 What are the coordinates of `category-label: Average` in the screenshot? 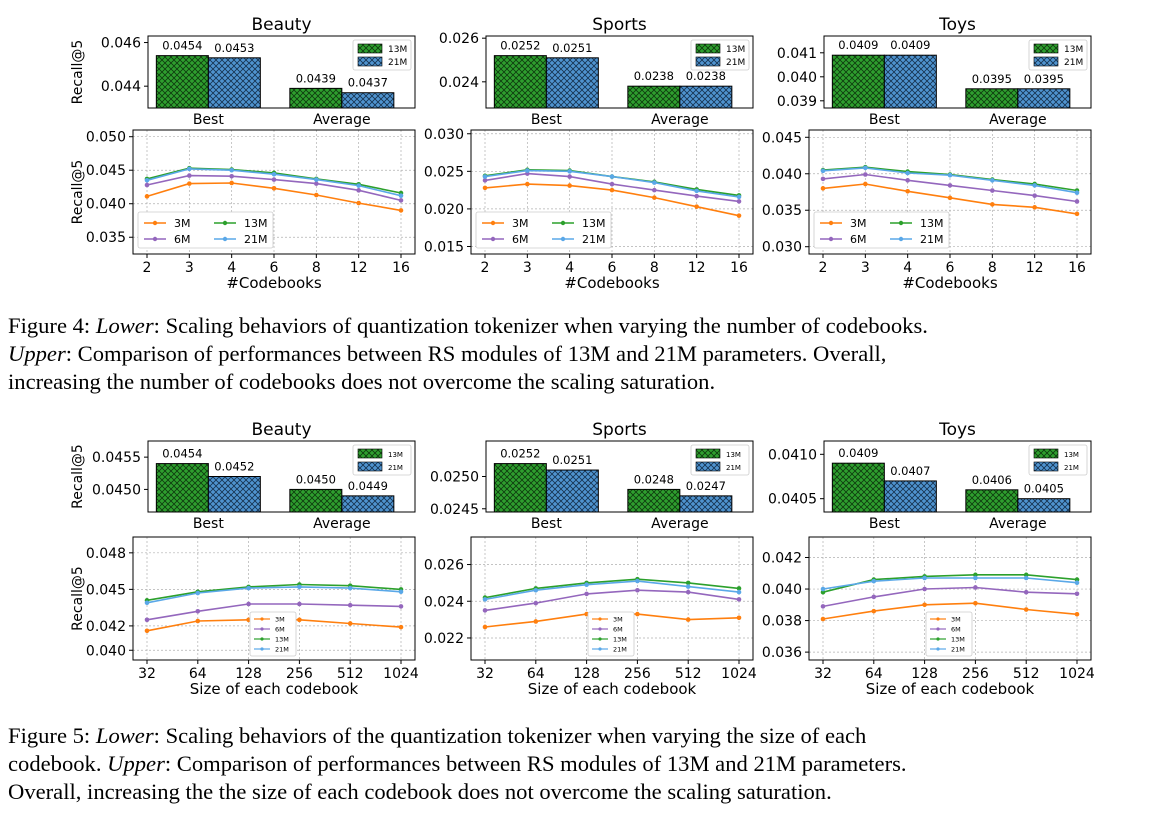 It's located at (342, 120).